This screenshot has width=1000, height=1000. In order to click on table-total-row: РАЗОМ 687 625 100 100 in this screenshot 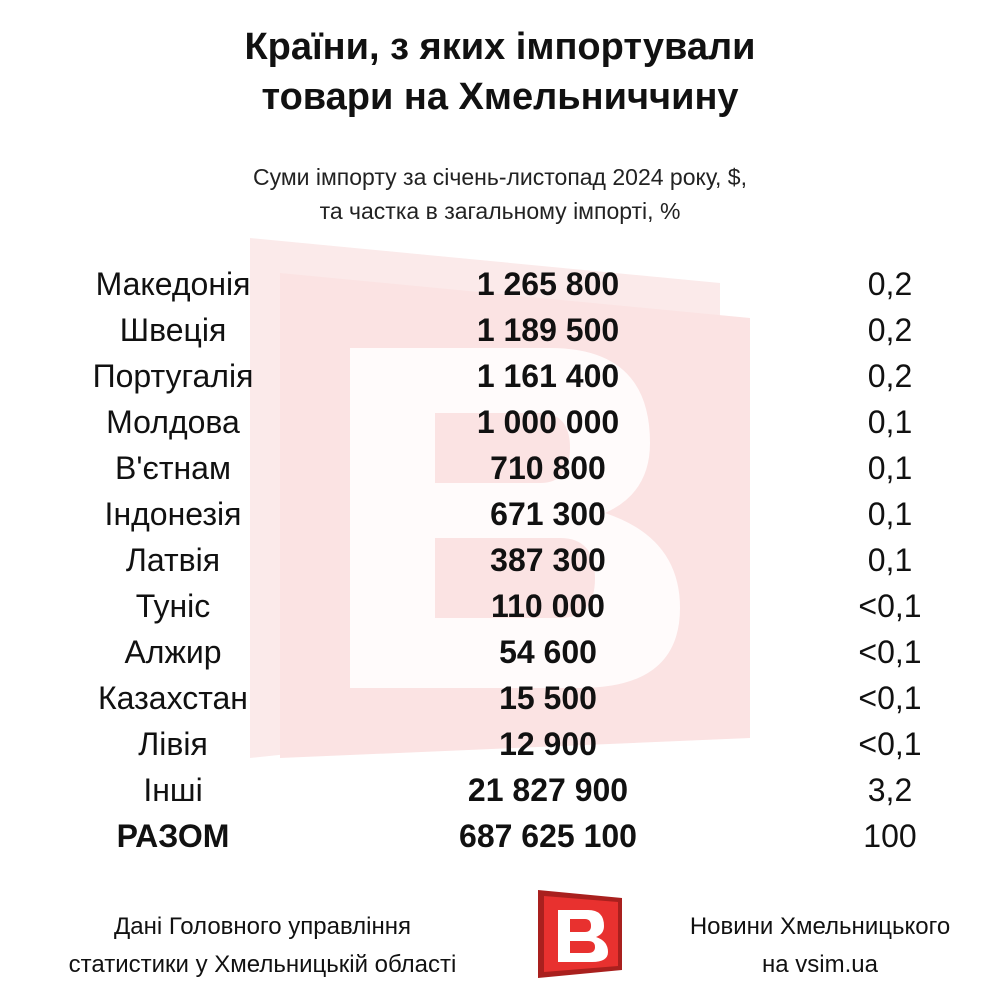, I will do `click(500, 837)`.